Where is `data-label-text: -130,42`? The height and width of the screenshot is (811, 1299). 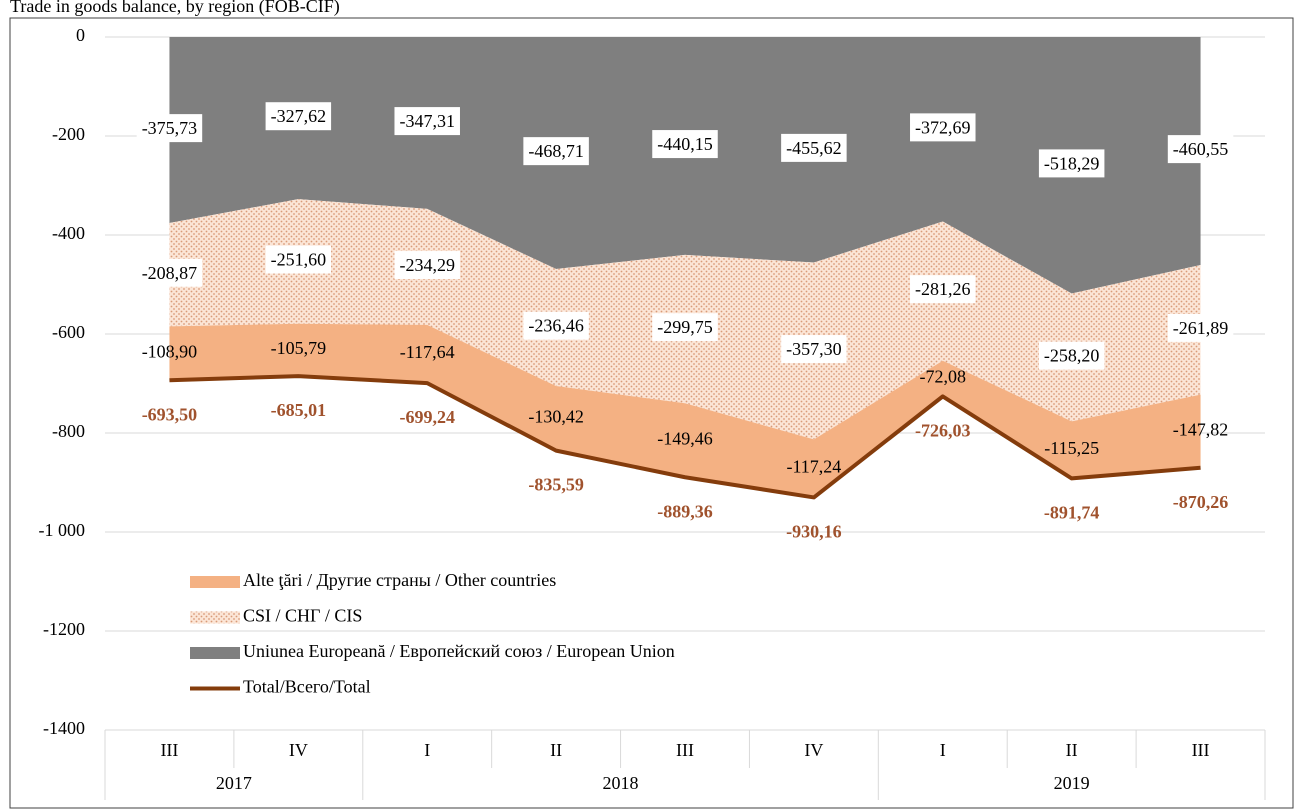
data-label-text: -130,42 is located at coordinates (556, 416).